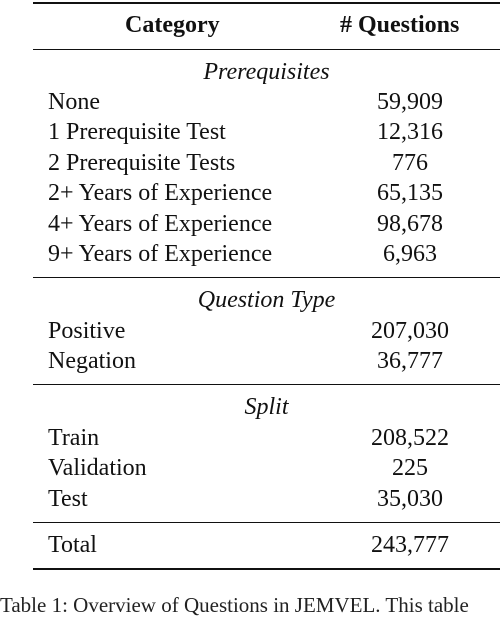  Describe the element at coordinates (160, 193) in the screenshot. I see `row-category: 2+ Years of Experience` at that location.